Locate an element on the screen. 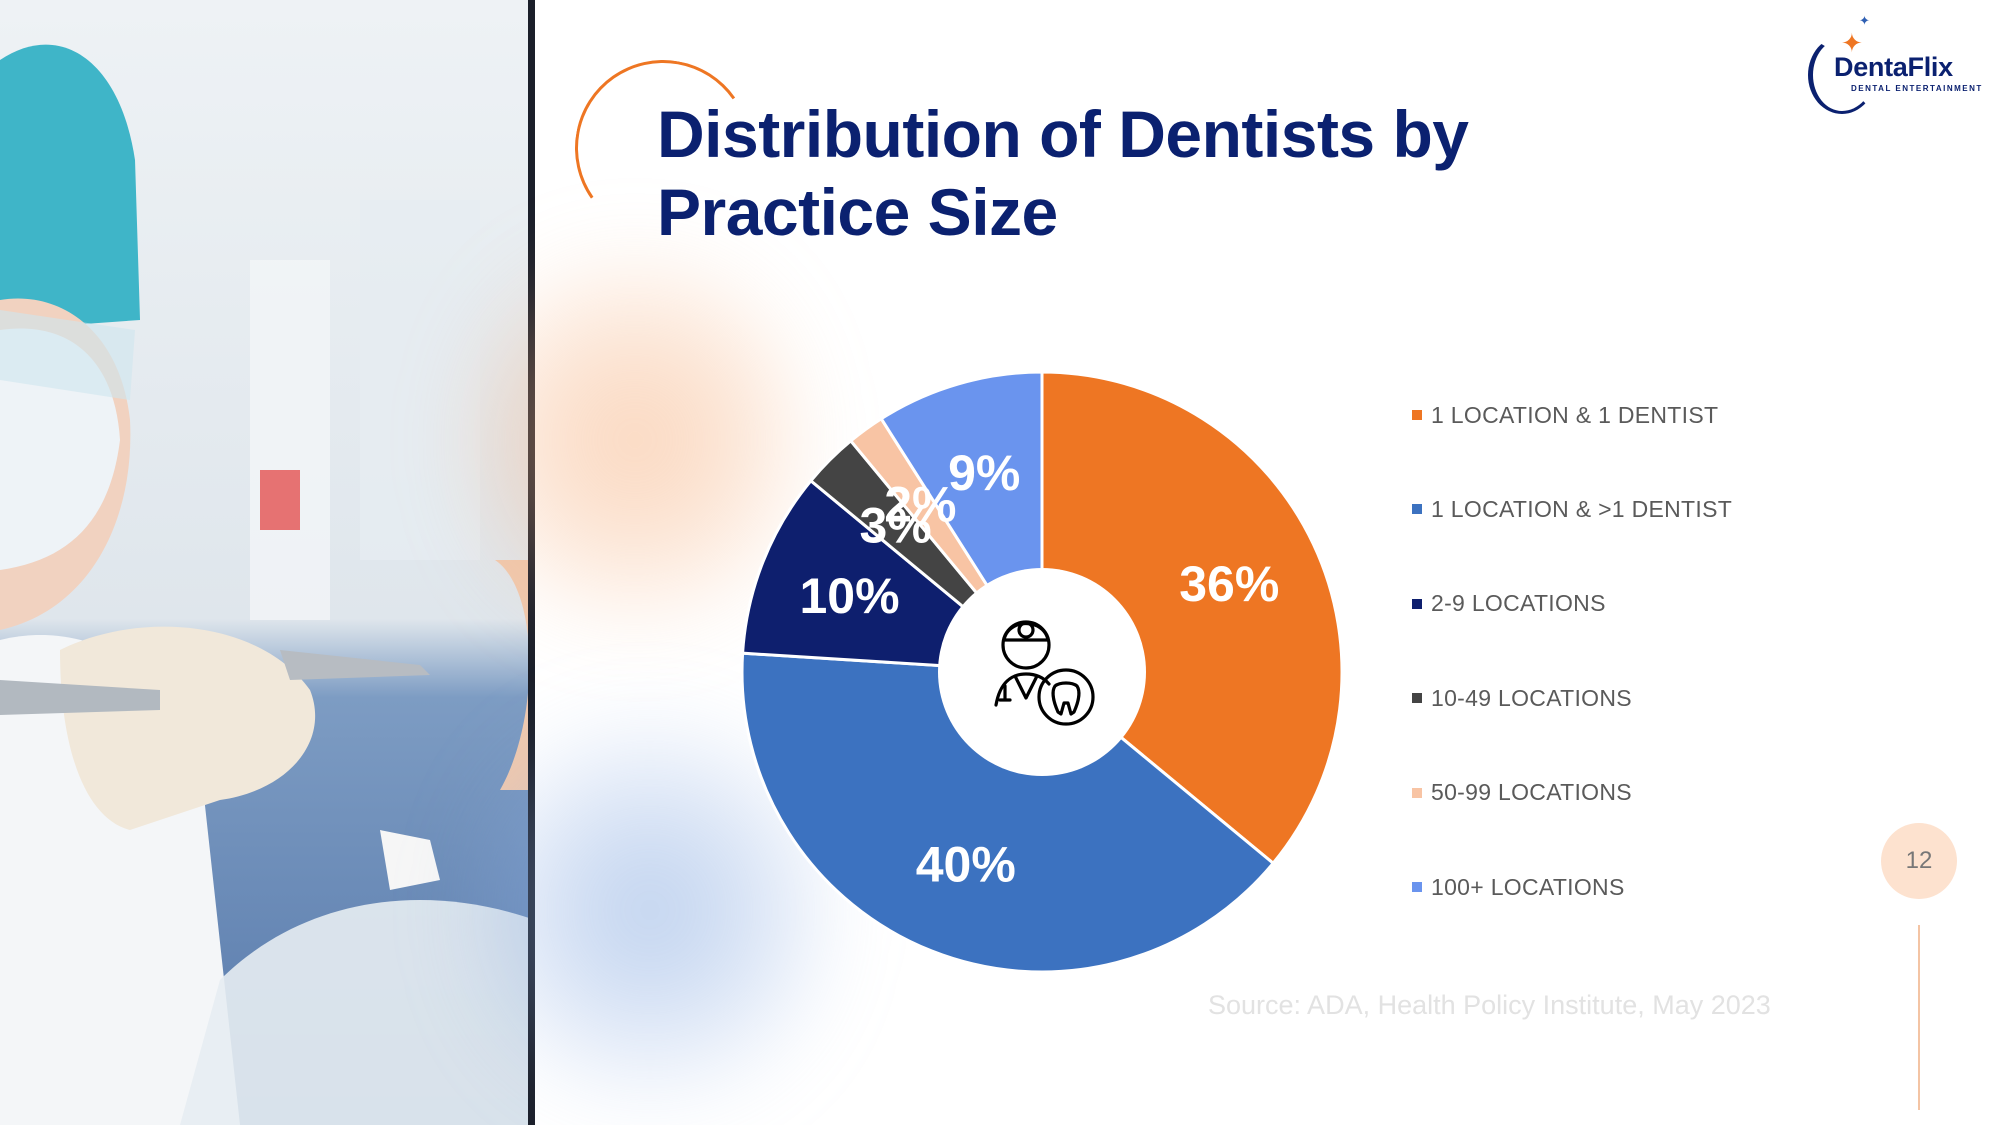  legend-label: 100+ LOCATIONS is located at coordinates (1528, 886).